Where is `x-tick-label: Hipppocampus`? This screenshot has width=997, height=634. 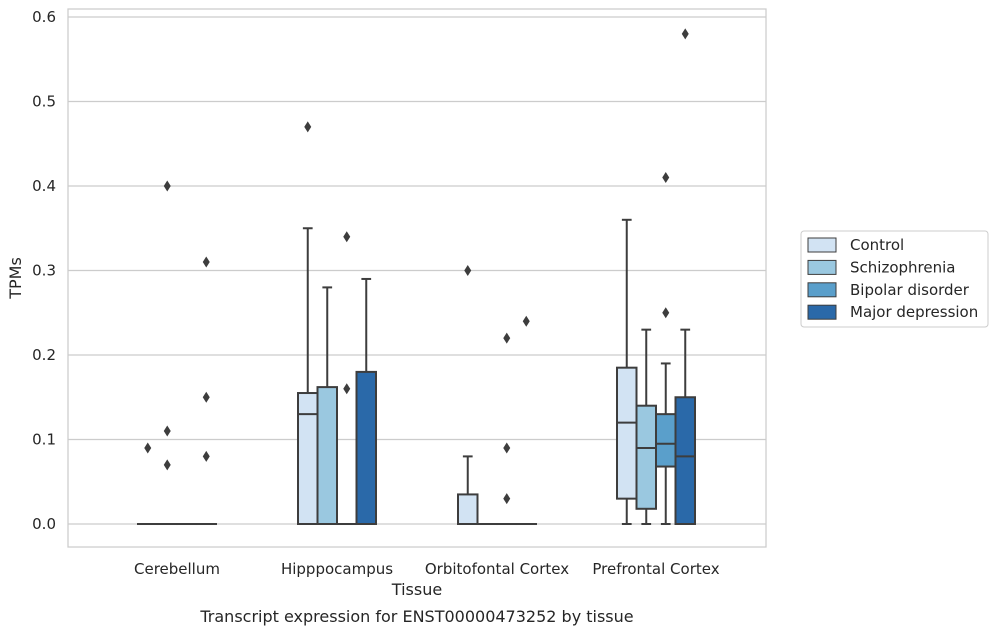 x-tick-label: Hipppocampus is located at coordinates (337, 569).